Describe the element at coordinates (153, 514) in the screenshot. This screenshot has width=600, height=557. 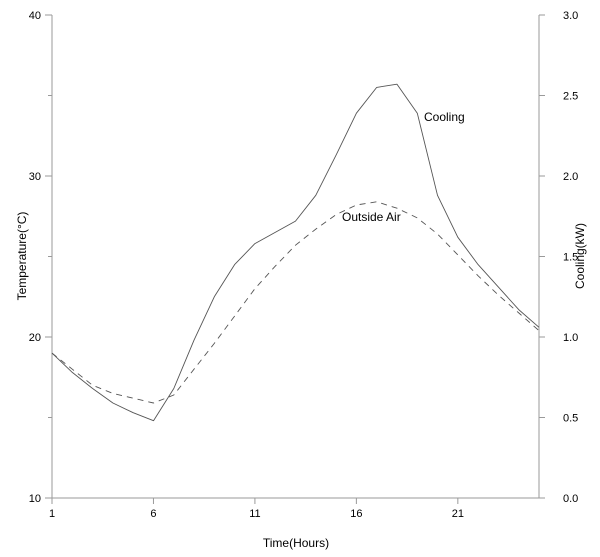
I see `x-tick-label-1: 6` at that location.